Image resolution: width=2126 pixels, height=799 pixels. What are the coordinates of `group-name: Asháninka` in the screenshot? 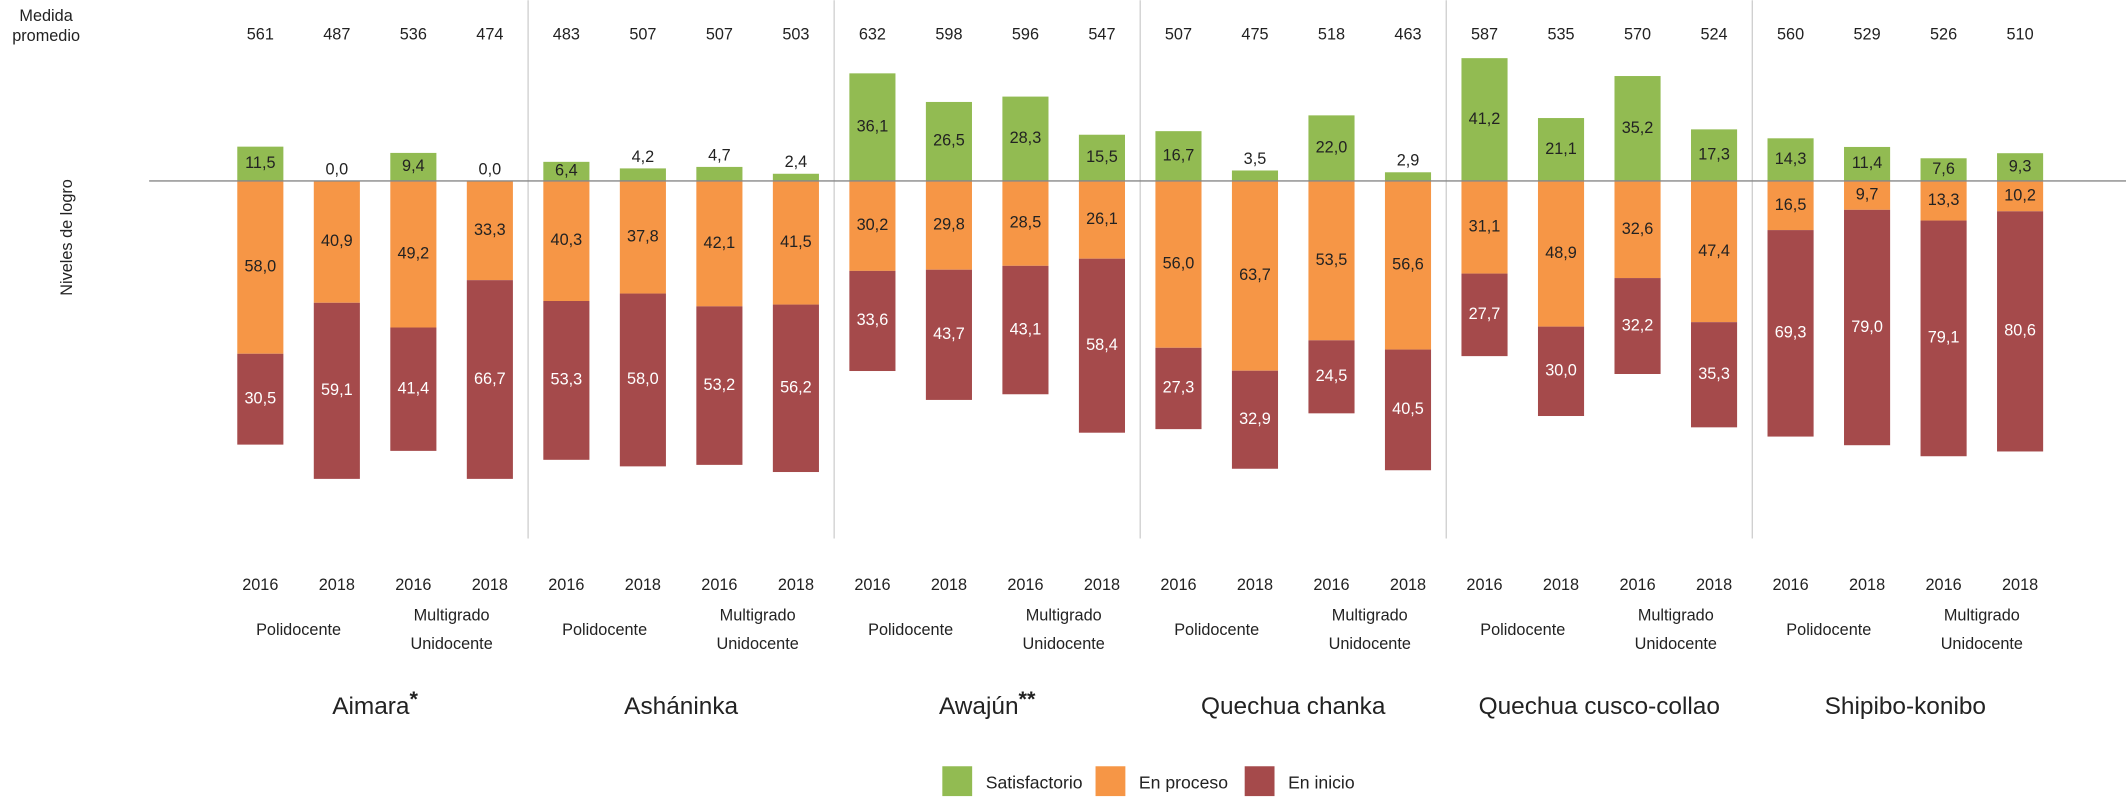 It's located at (681, 706).